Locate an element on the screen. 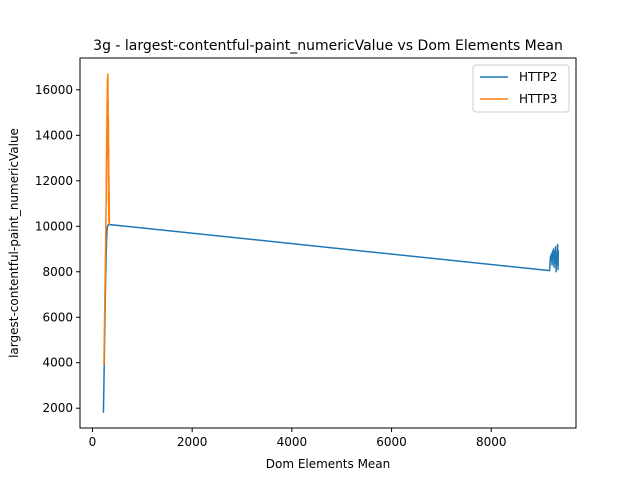 This screenshot has height=480, width=640. y-tick-label: 10000 is located at coordinates (54, 226).